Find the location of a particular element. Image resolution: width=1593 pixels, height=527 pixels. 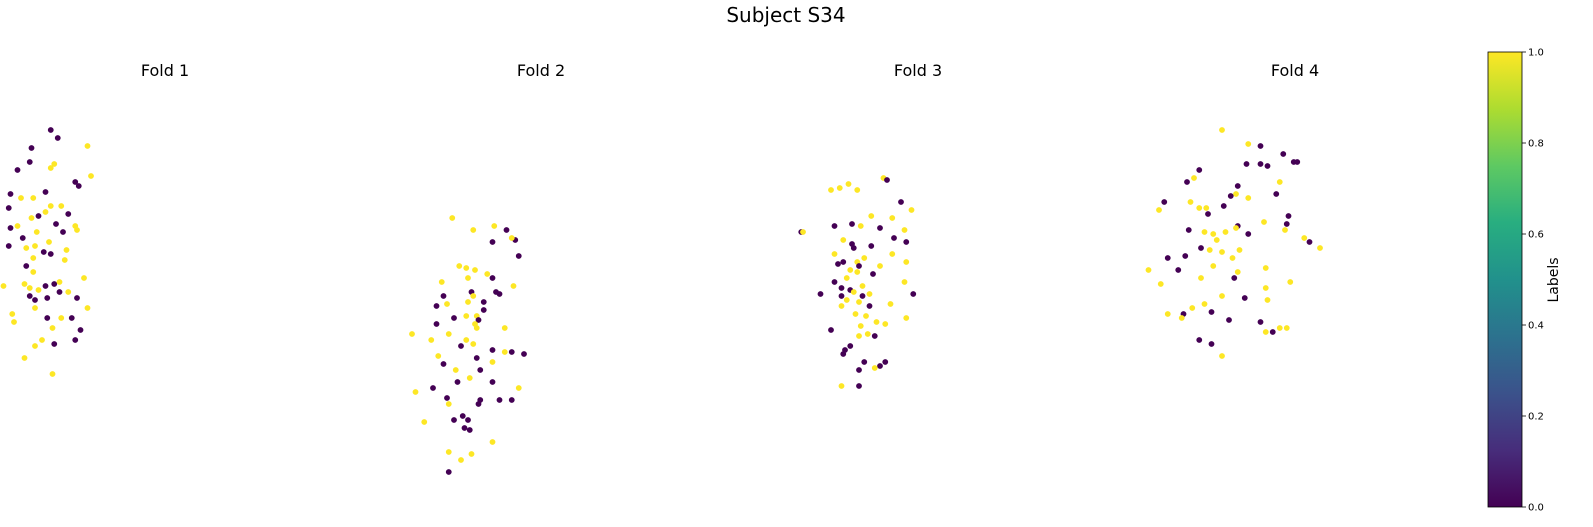

colorbar-tick-label: 1.0 is located at coordinates (1536, 53).